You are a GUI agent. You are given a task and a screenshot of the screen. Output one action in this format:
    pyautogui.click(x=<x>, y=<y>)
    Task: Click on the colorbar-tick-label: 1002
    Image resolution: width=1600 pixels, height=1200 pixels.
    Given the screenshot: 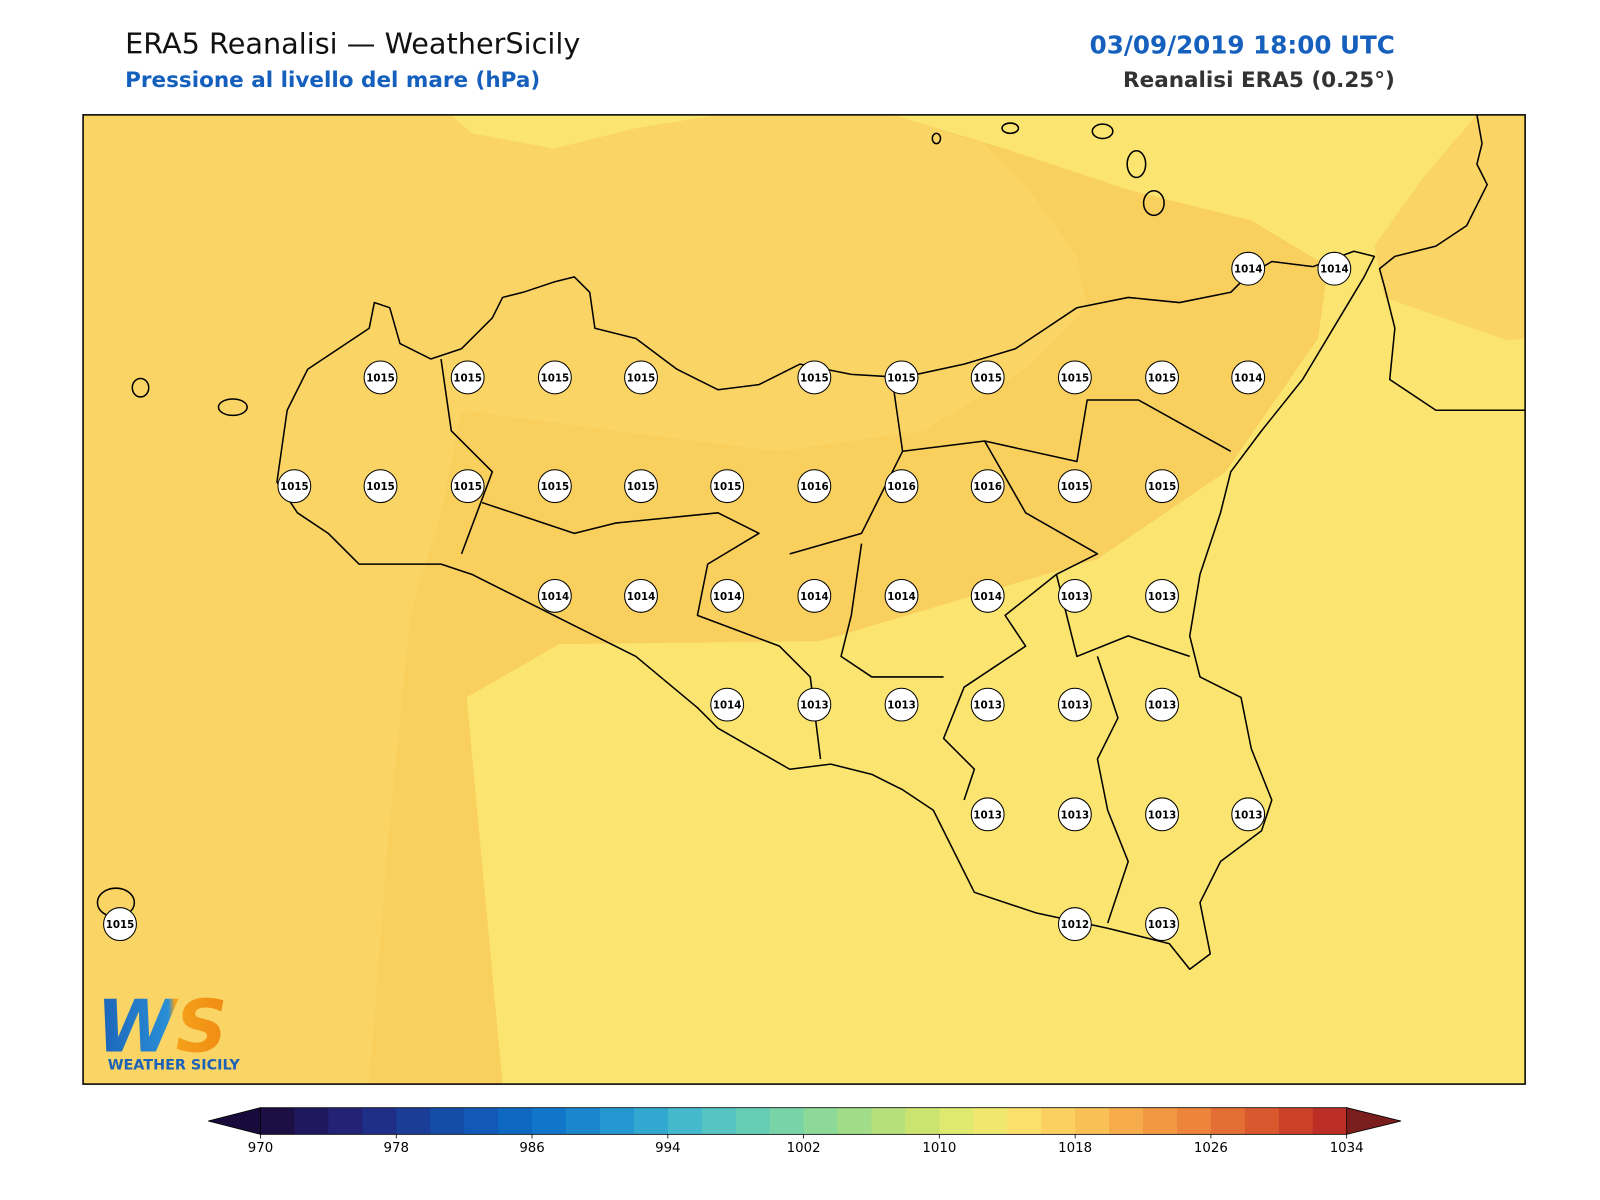 What is the action you would take?
    pyautogui.click(x=804, y=1148)
    